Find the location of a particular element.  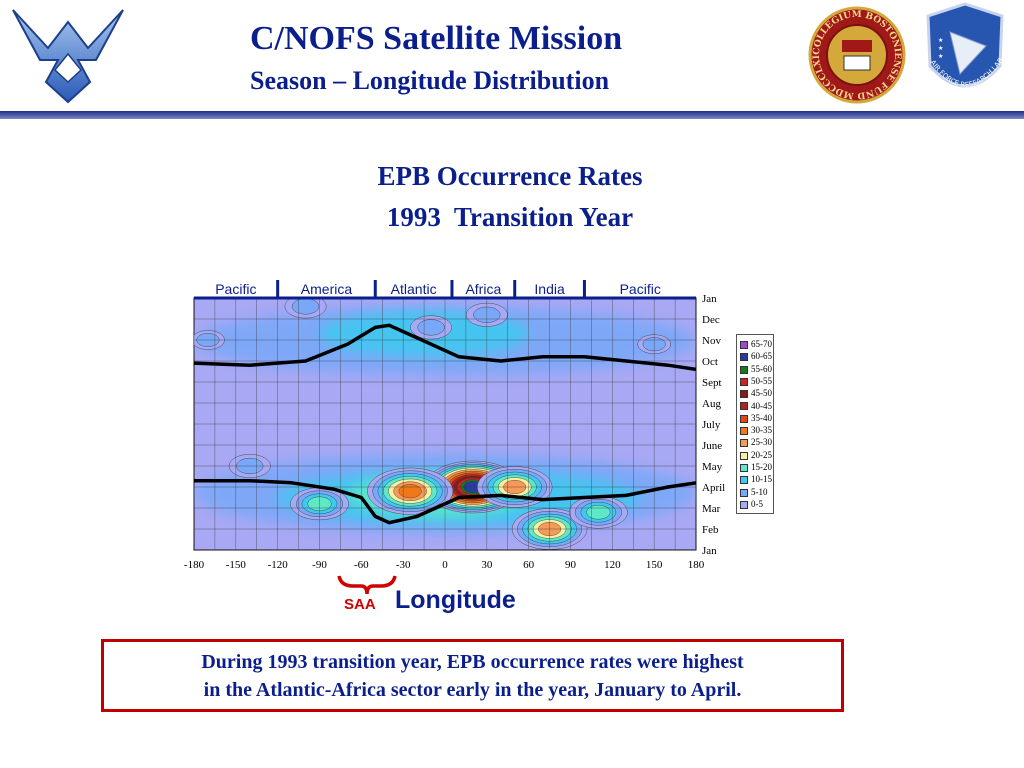

x-tick-label: 180 is located at coordinates (696, 565).